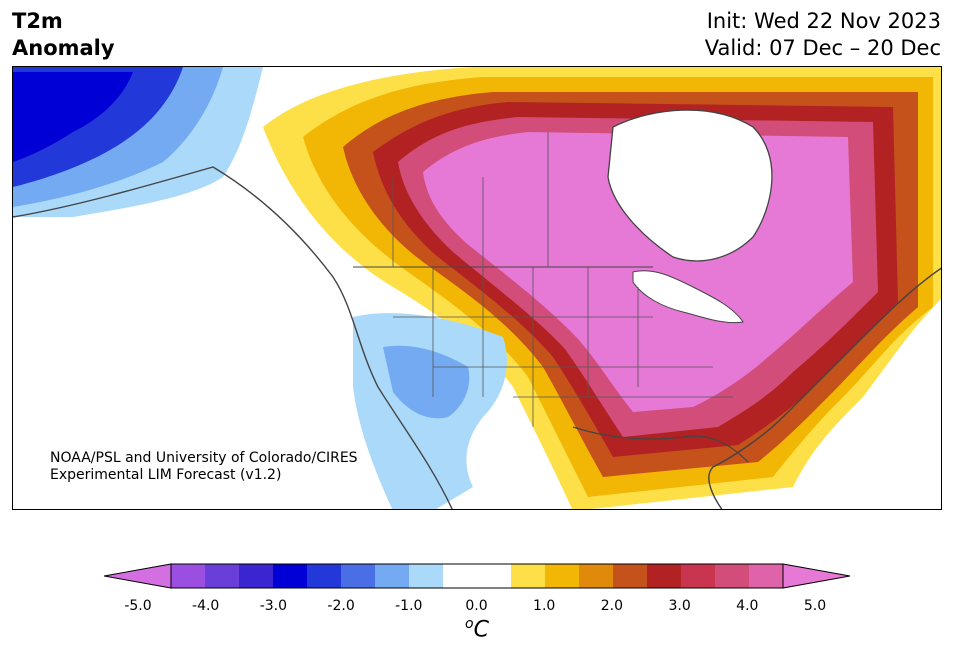  Describe the element at coordinates (341, 606) in the screenshot. I see `colorbar-tick-label: -2.0` at that location.